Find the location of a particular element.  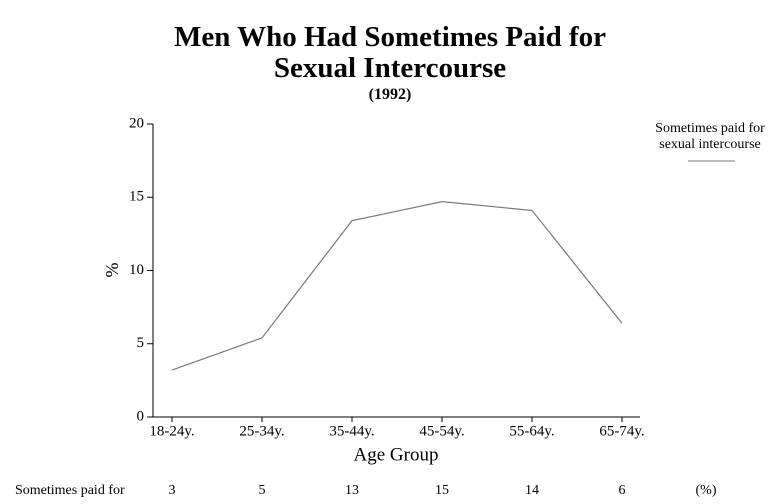

x-tick-label: 65-74y. is located at coordinates (621, 431).